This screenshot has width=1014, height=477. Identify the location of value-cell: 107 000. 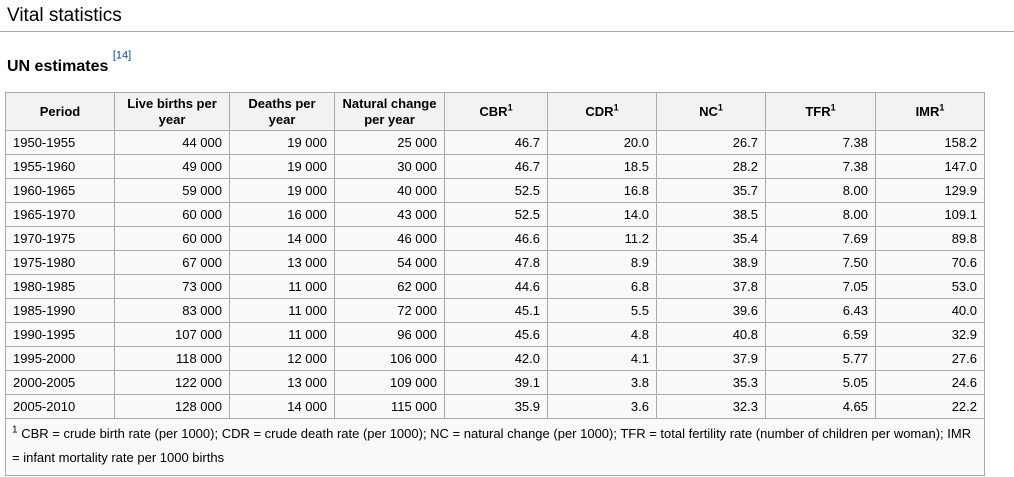
(172, 335).